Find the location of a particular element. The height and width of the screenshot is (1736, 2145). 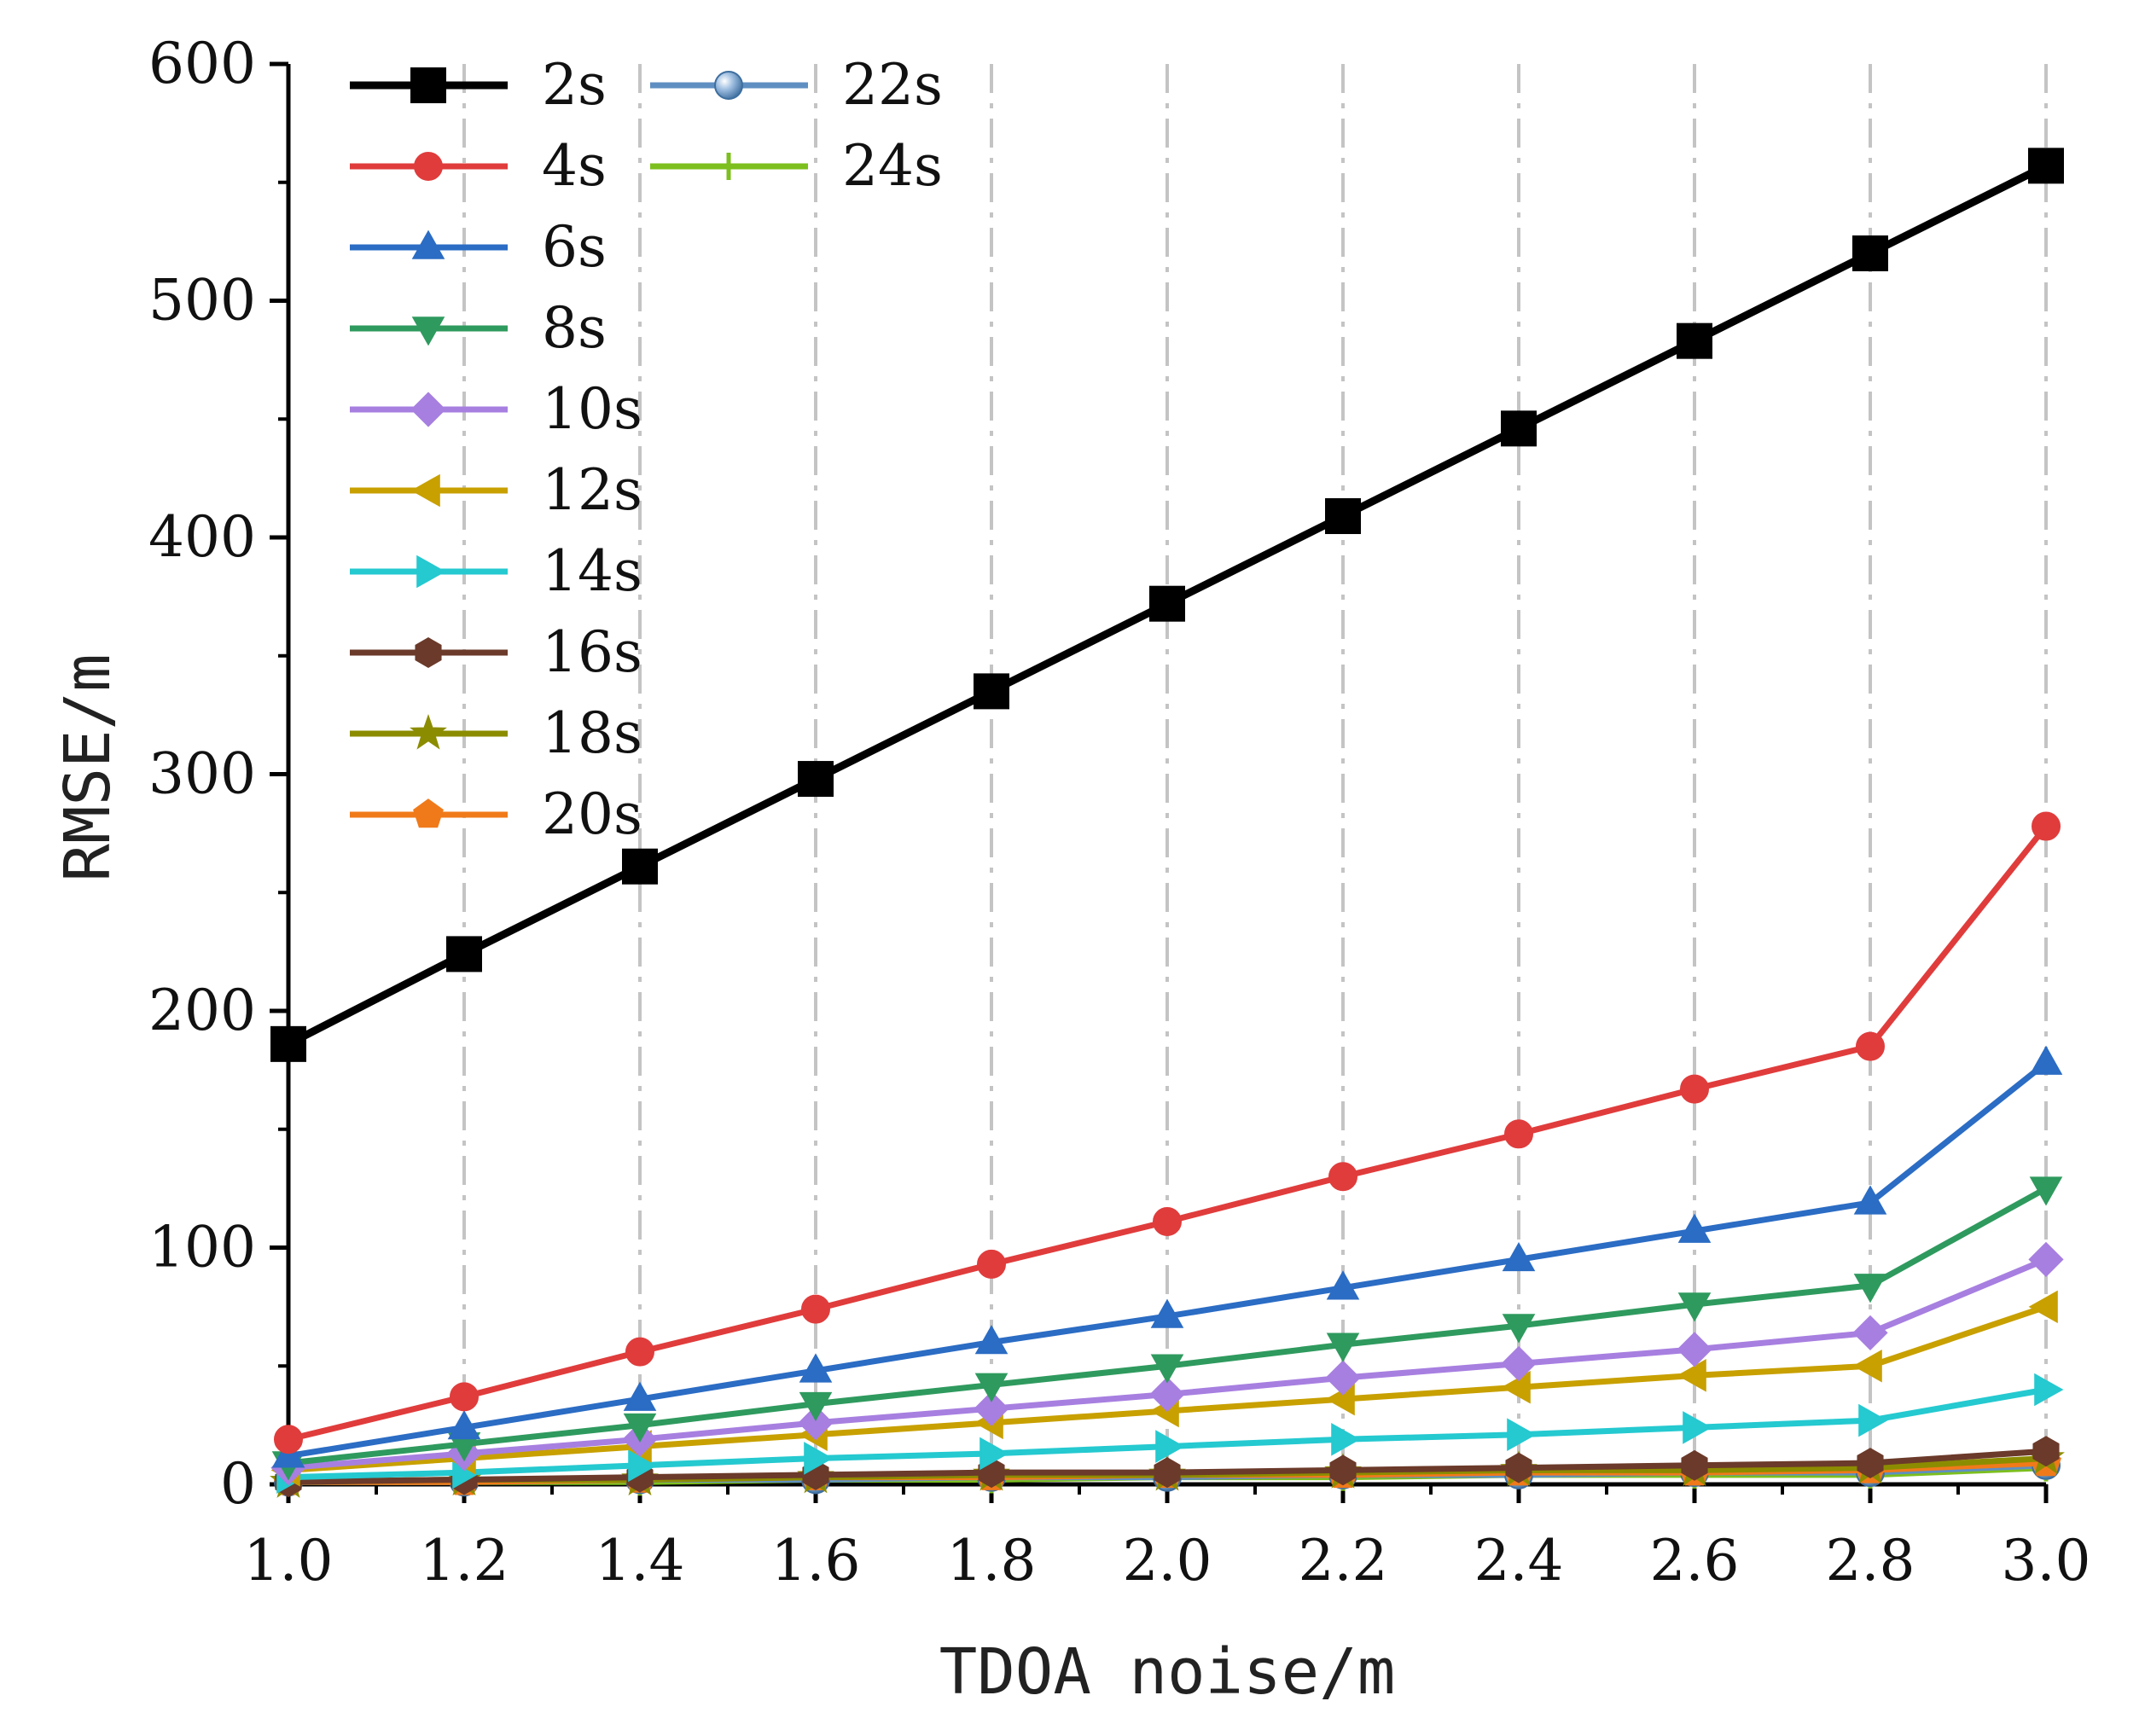

legend-label: 12s is located at coordinates (592, 490).